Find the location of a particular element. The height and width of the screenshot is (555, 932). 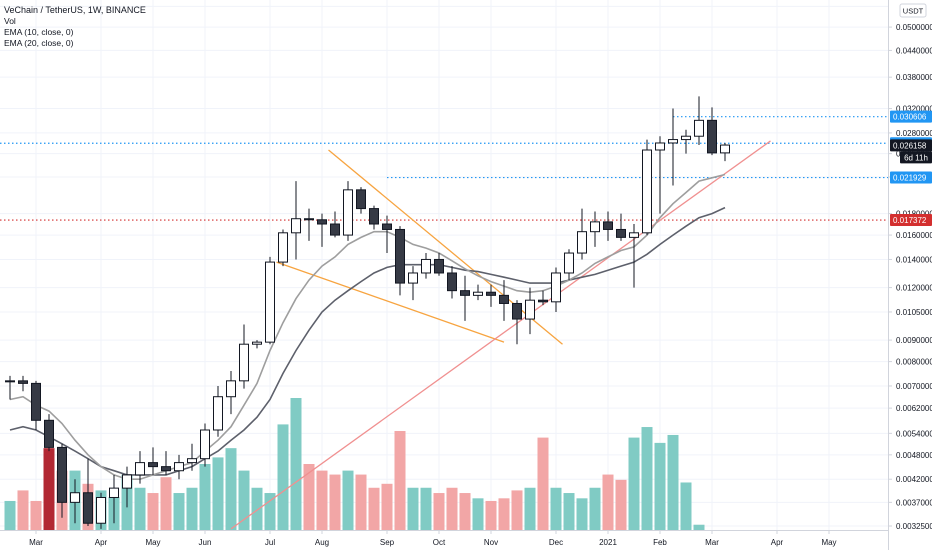

legend-vol: Vol is located at coordinates (10, 21).